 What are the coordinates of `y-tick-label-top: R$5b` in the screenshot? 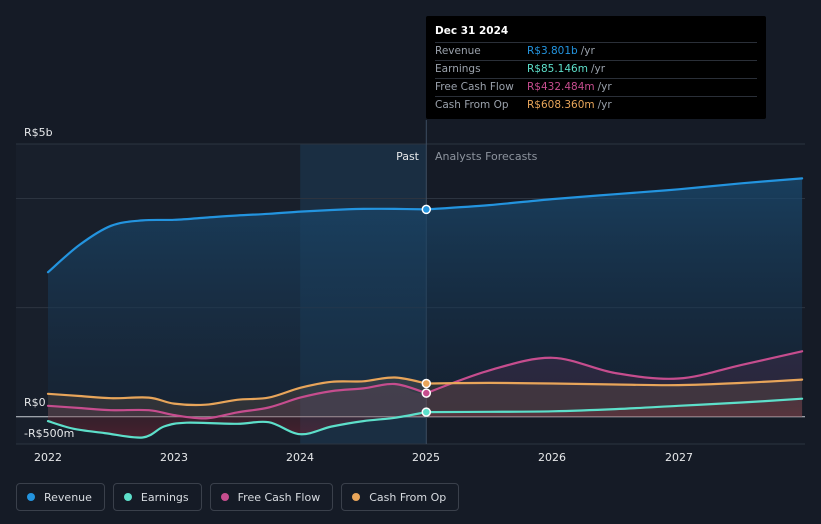 It's located at (38, 132).